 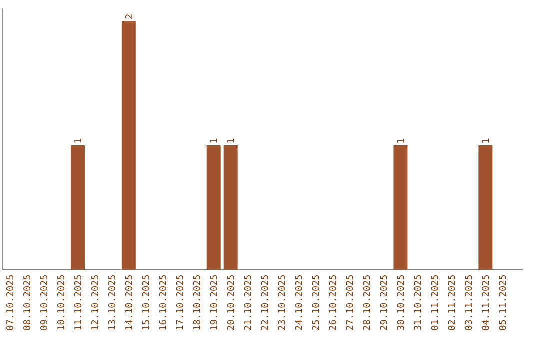 I want to click on x-tick-label: 19.10.2025, so click(x=214, y=302).